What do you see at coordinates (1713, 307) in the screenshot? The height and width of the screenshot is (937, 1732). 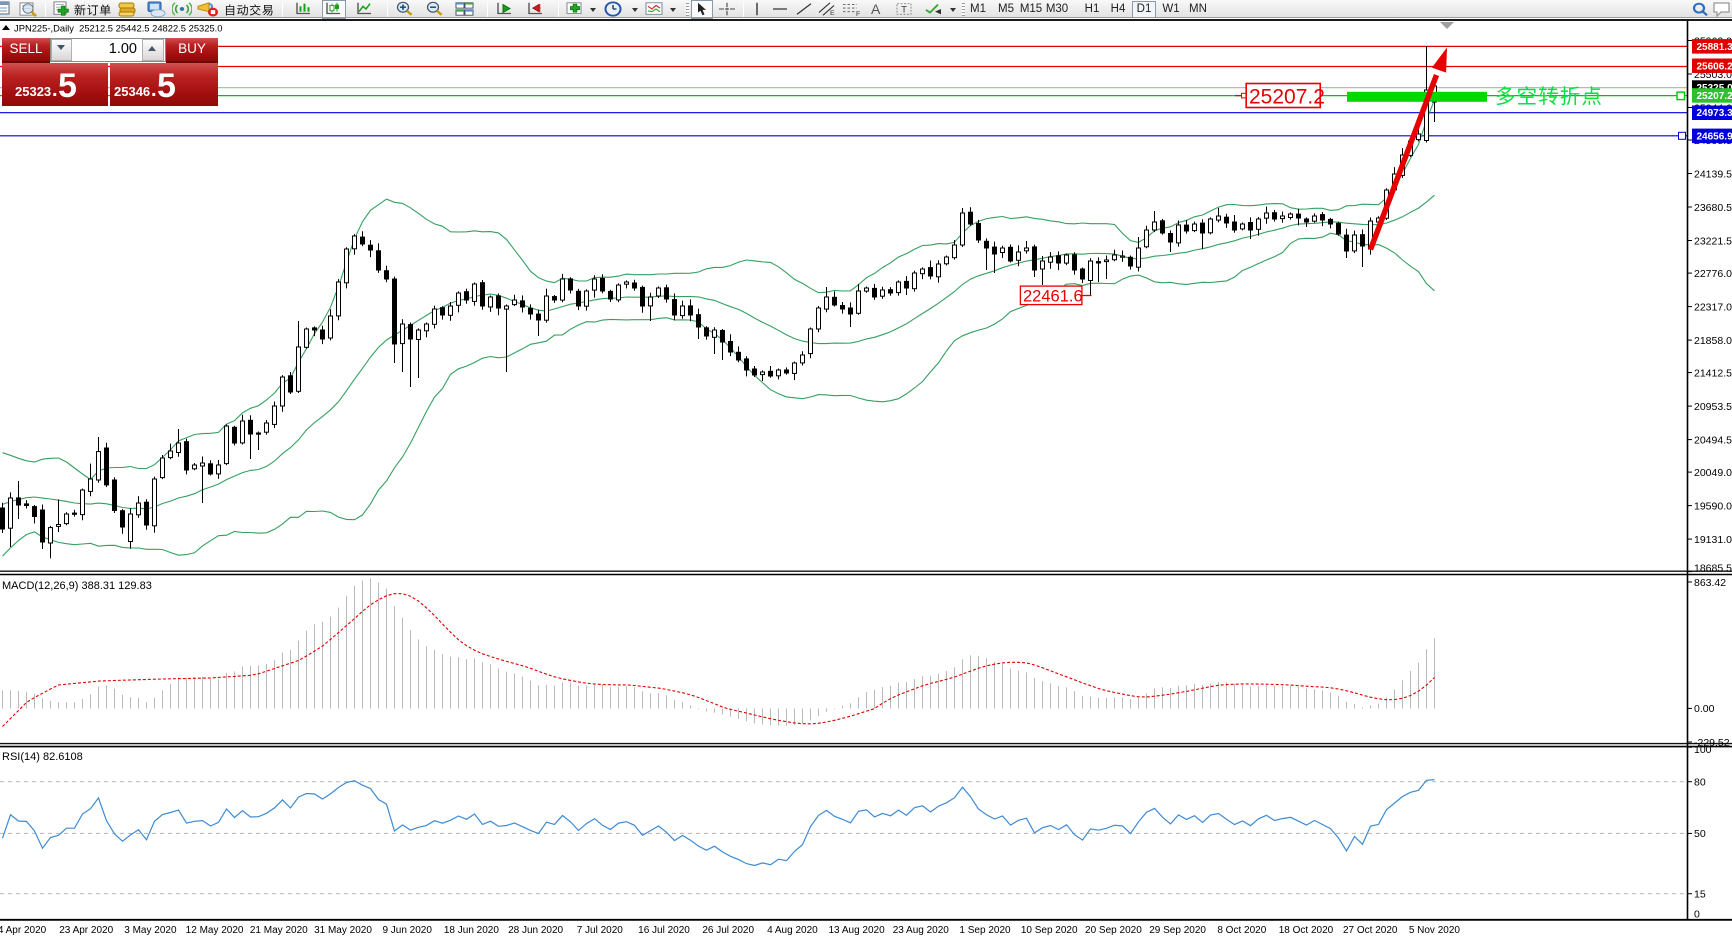 I see `svg-text: 22317.0` at bounding box center [1713, 307].